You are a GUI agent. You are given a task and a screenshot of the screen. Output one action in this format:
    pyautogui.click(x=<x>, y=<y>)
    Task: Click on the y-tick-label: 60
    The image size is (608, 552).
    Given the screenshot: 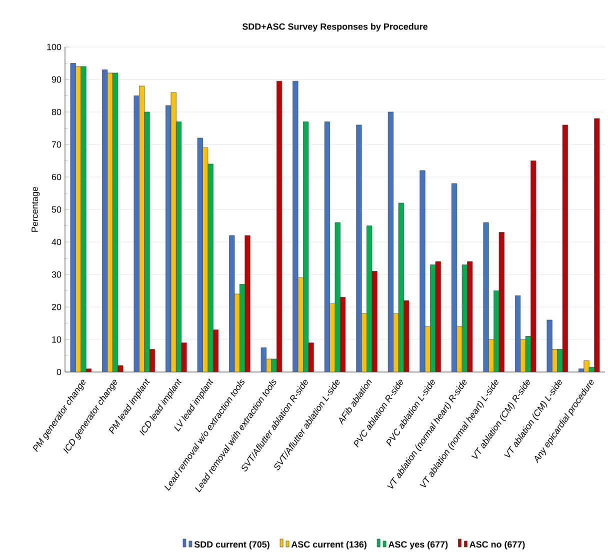 What is the action you would take?
    pyautogui.click(x=57, y=177)
    